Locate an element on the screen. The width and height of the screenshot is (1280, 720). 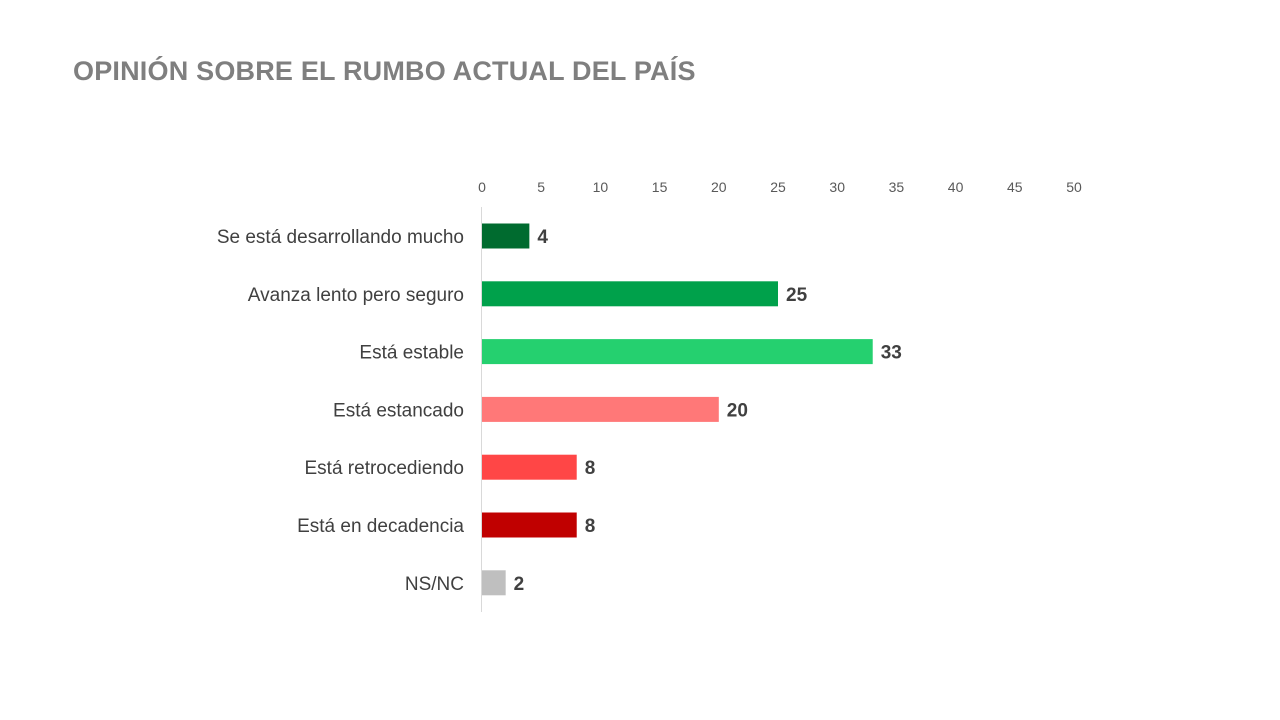
category-label: Está estable is located at coordinates (411, 353).